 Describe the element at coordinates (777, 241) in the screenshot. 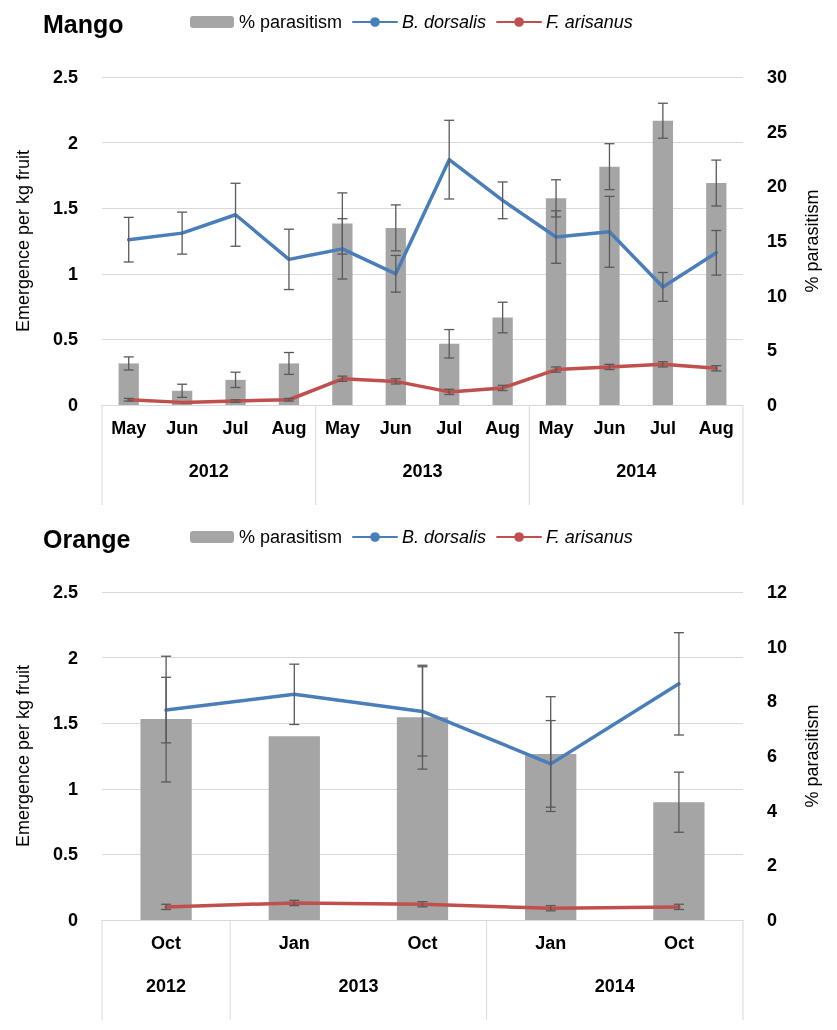

I see `y2-tick-label: 15` at that location.